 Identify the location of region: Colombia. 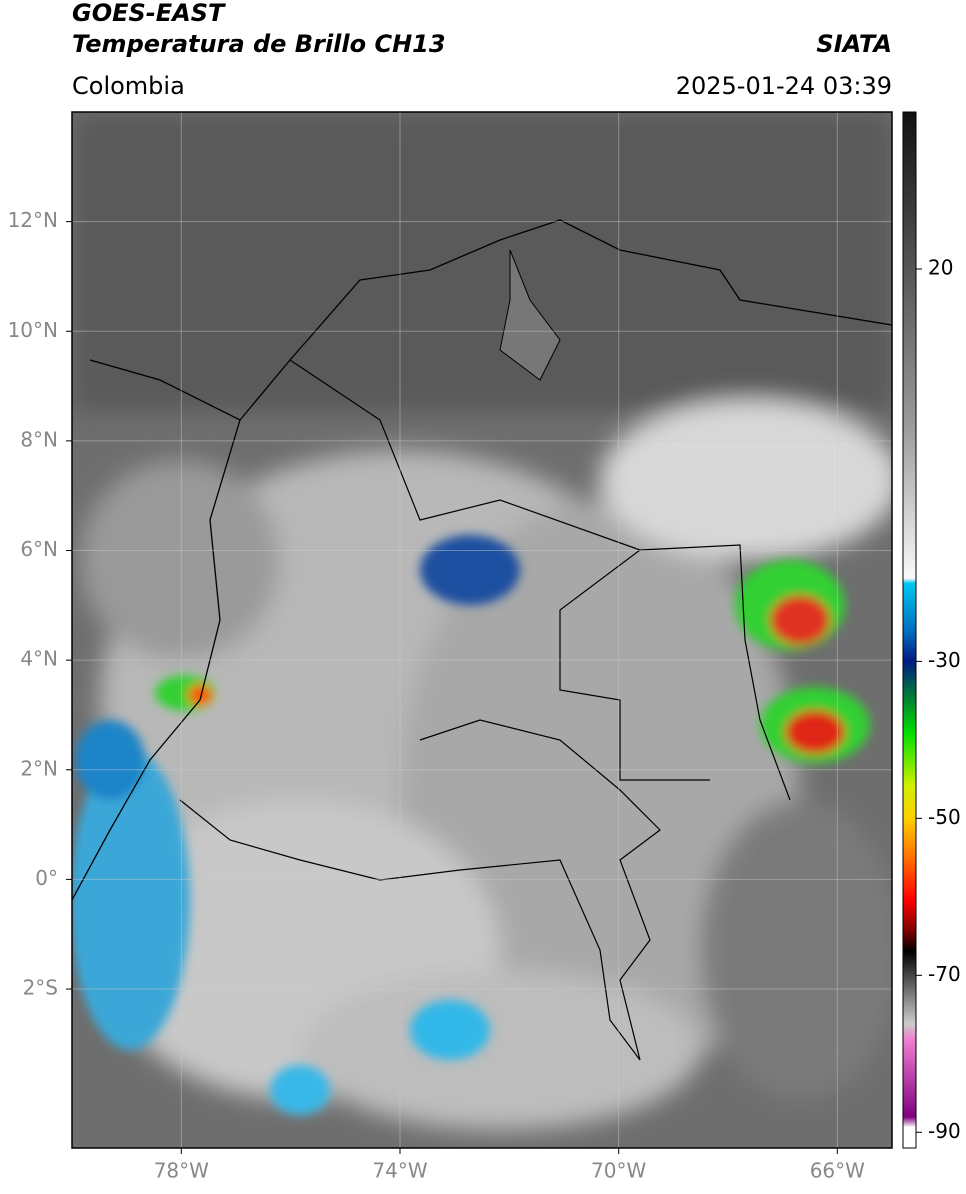
(128, 86).